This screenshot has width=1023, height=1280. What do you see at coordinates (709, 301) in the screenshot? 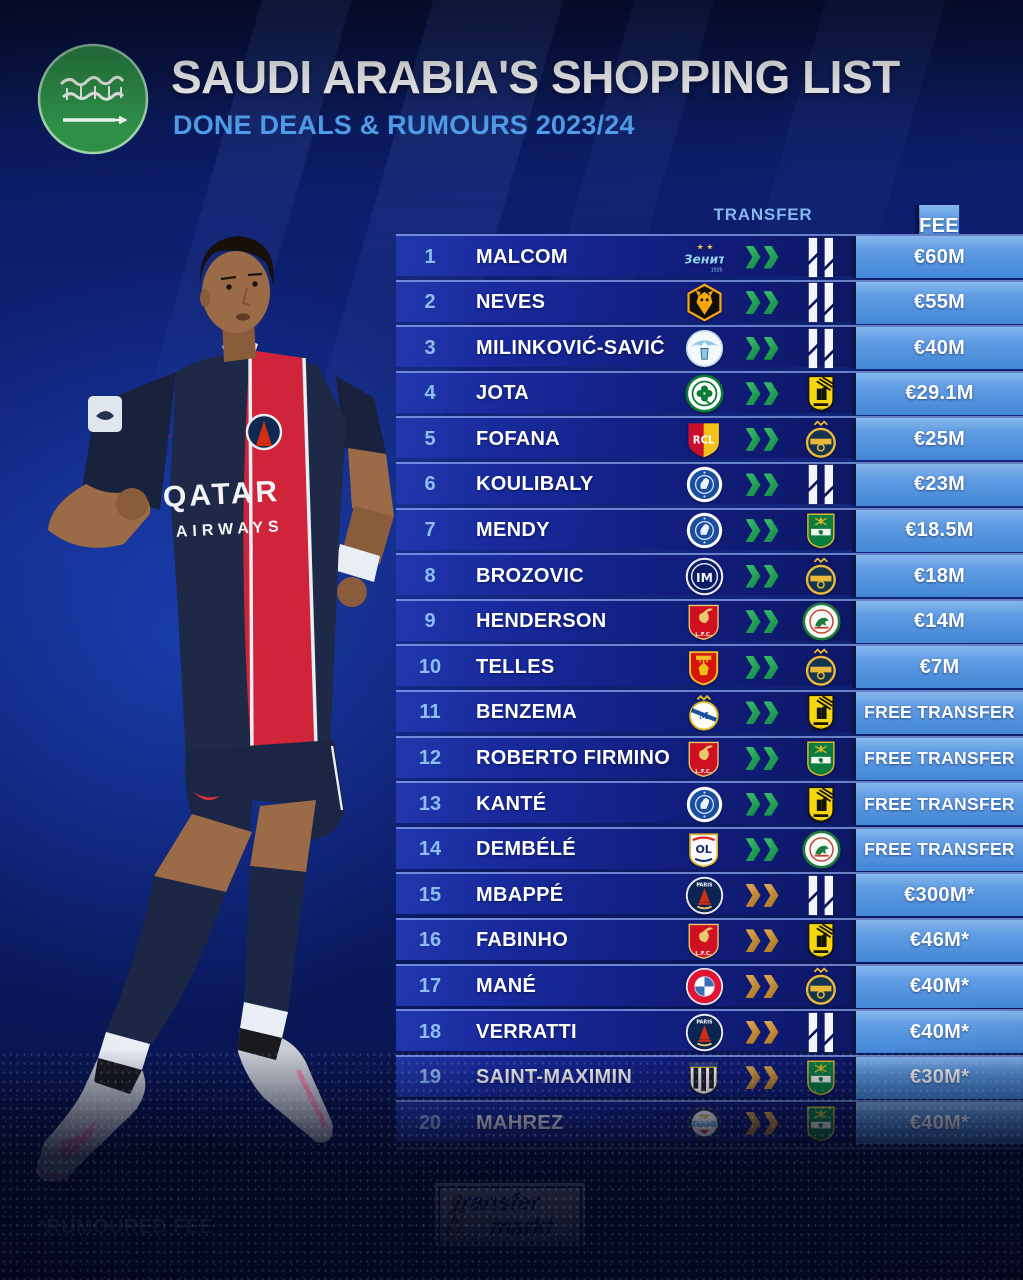
I see `transfer-row: 2 NEVES €55M` at bounding box center [709, 301].